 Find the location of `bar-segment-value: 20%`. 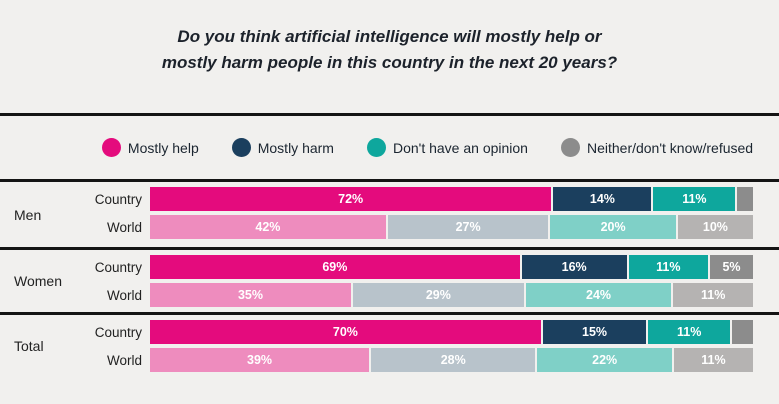

bar-segment-value: 20% is located at coordinates (613, 227).